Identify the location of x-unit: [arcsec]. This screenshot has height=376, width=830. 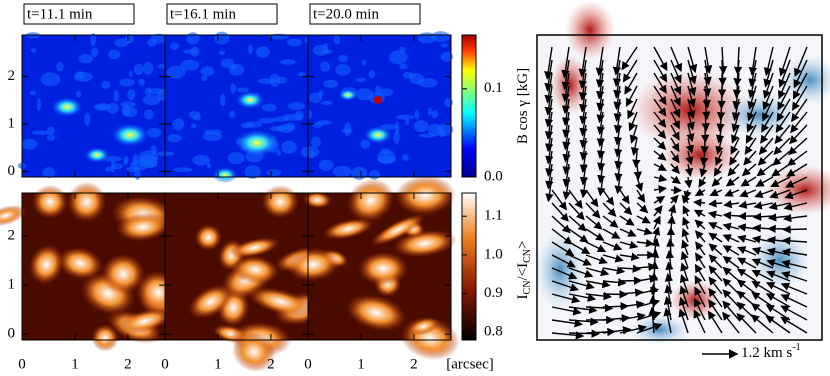
(469, 364).